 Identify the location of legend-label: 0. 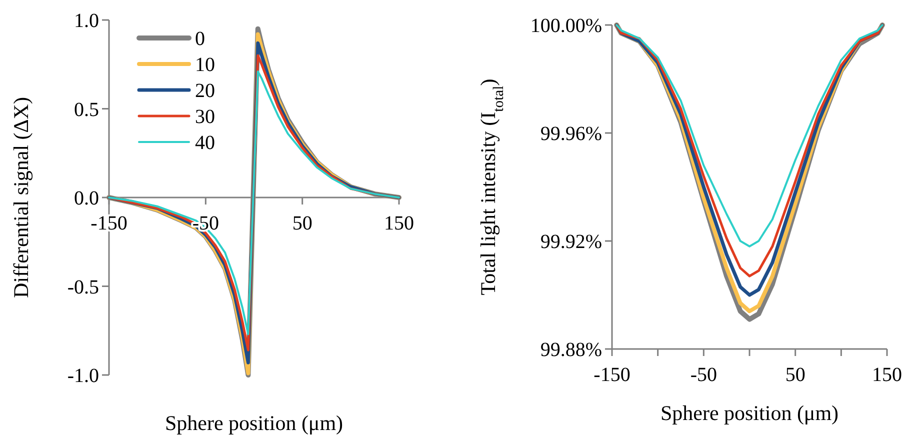
(200, 39).